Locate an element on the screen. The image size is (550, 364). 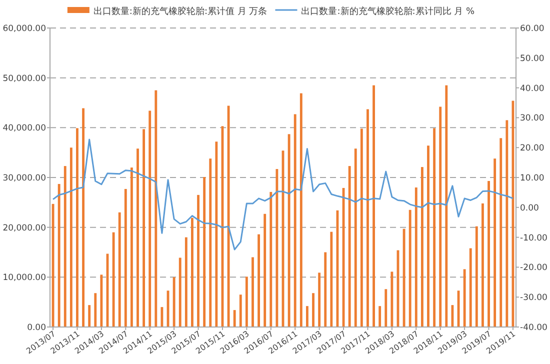
y2-tick-label: 40.00 is located at coordinates (532, 89).